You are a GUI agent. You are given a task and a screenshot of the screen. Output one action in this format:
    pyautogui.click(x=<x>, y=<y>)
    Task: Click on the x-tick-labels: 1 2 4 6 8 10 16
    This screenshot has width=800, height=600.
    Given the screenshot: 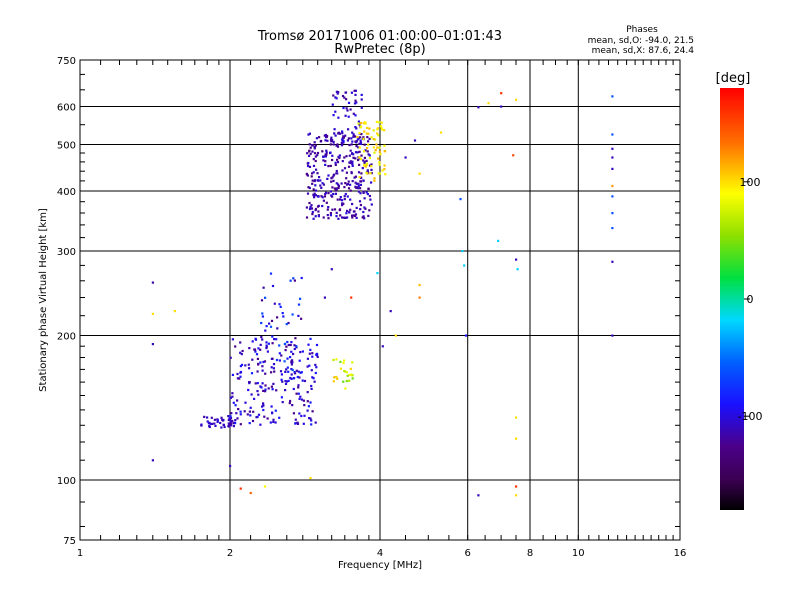 What is the action you would take?
    pyautogui.click(x=382, y=553)
    